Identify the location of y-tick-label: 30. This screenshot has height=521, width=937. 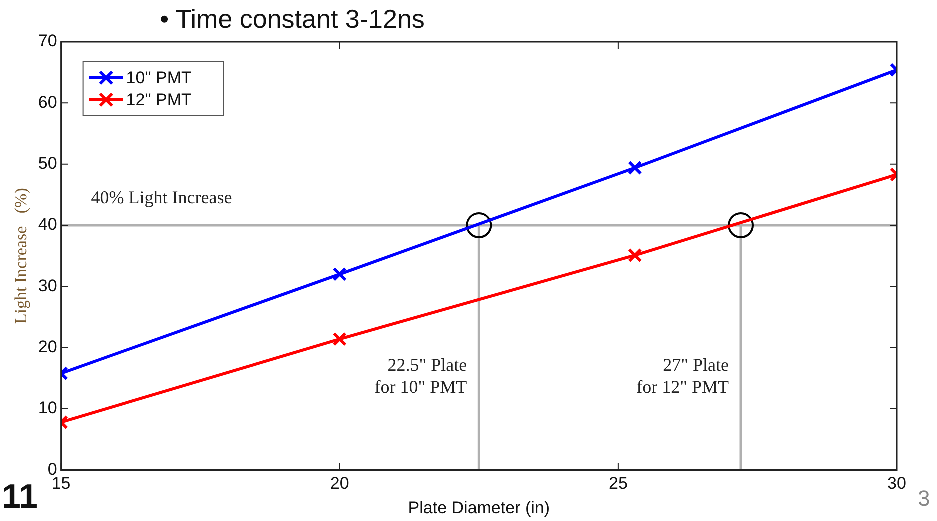
(48, 286).